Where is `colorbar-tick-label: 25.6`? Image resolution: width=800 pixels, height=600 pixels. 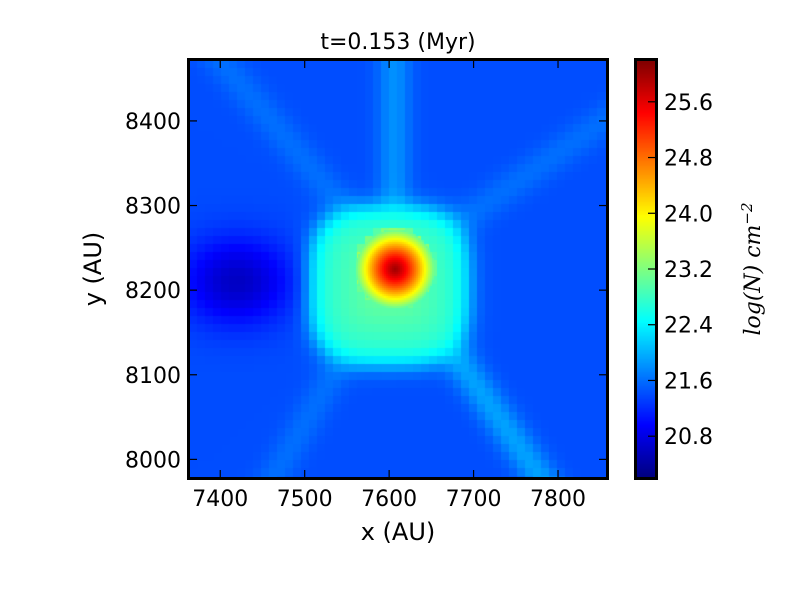
colorbar-tick-label: 25.6 is located at coordinates (688, 103).